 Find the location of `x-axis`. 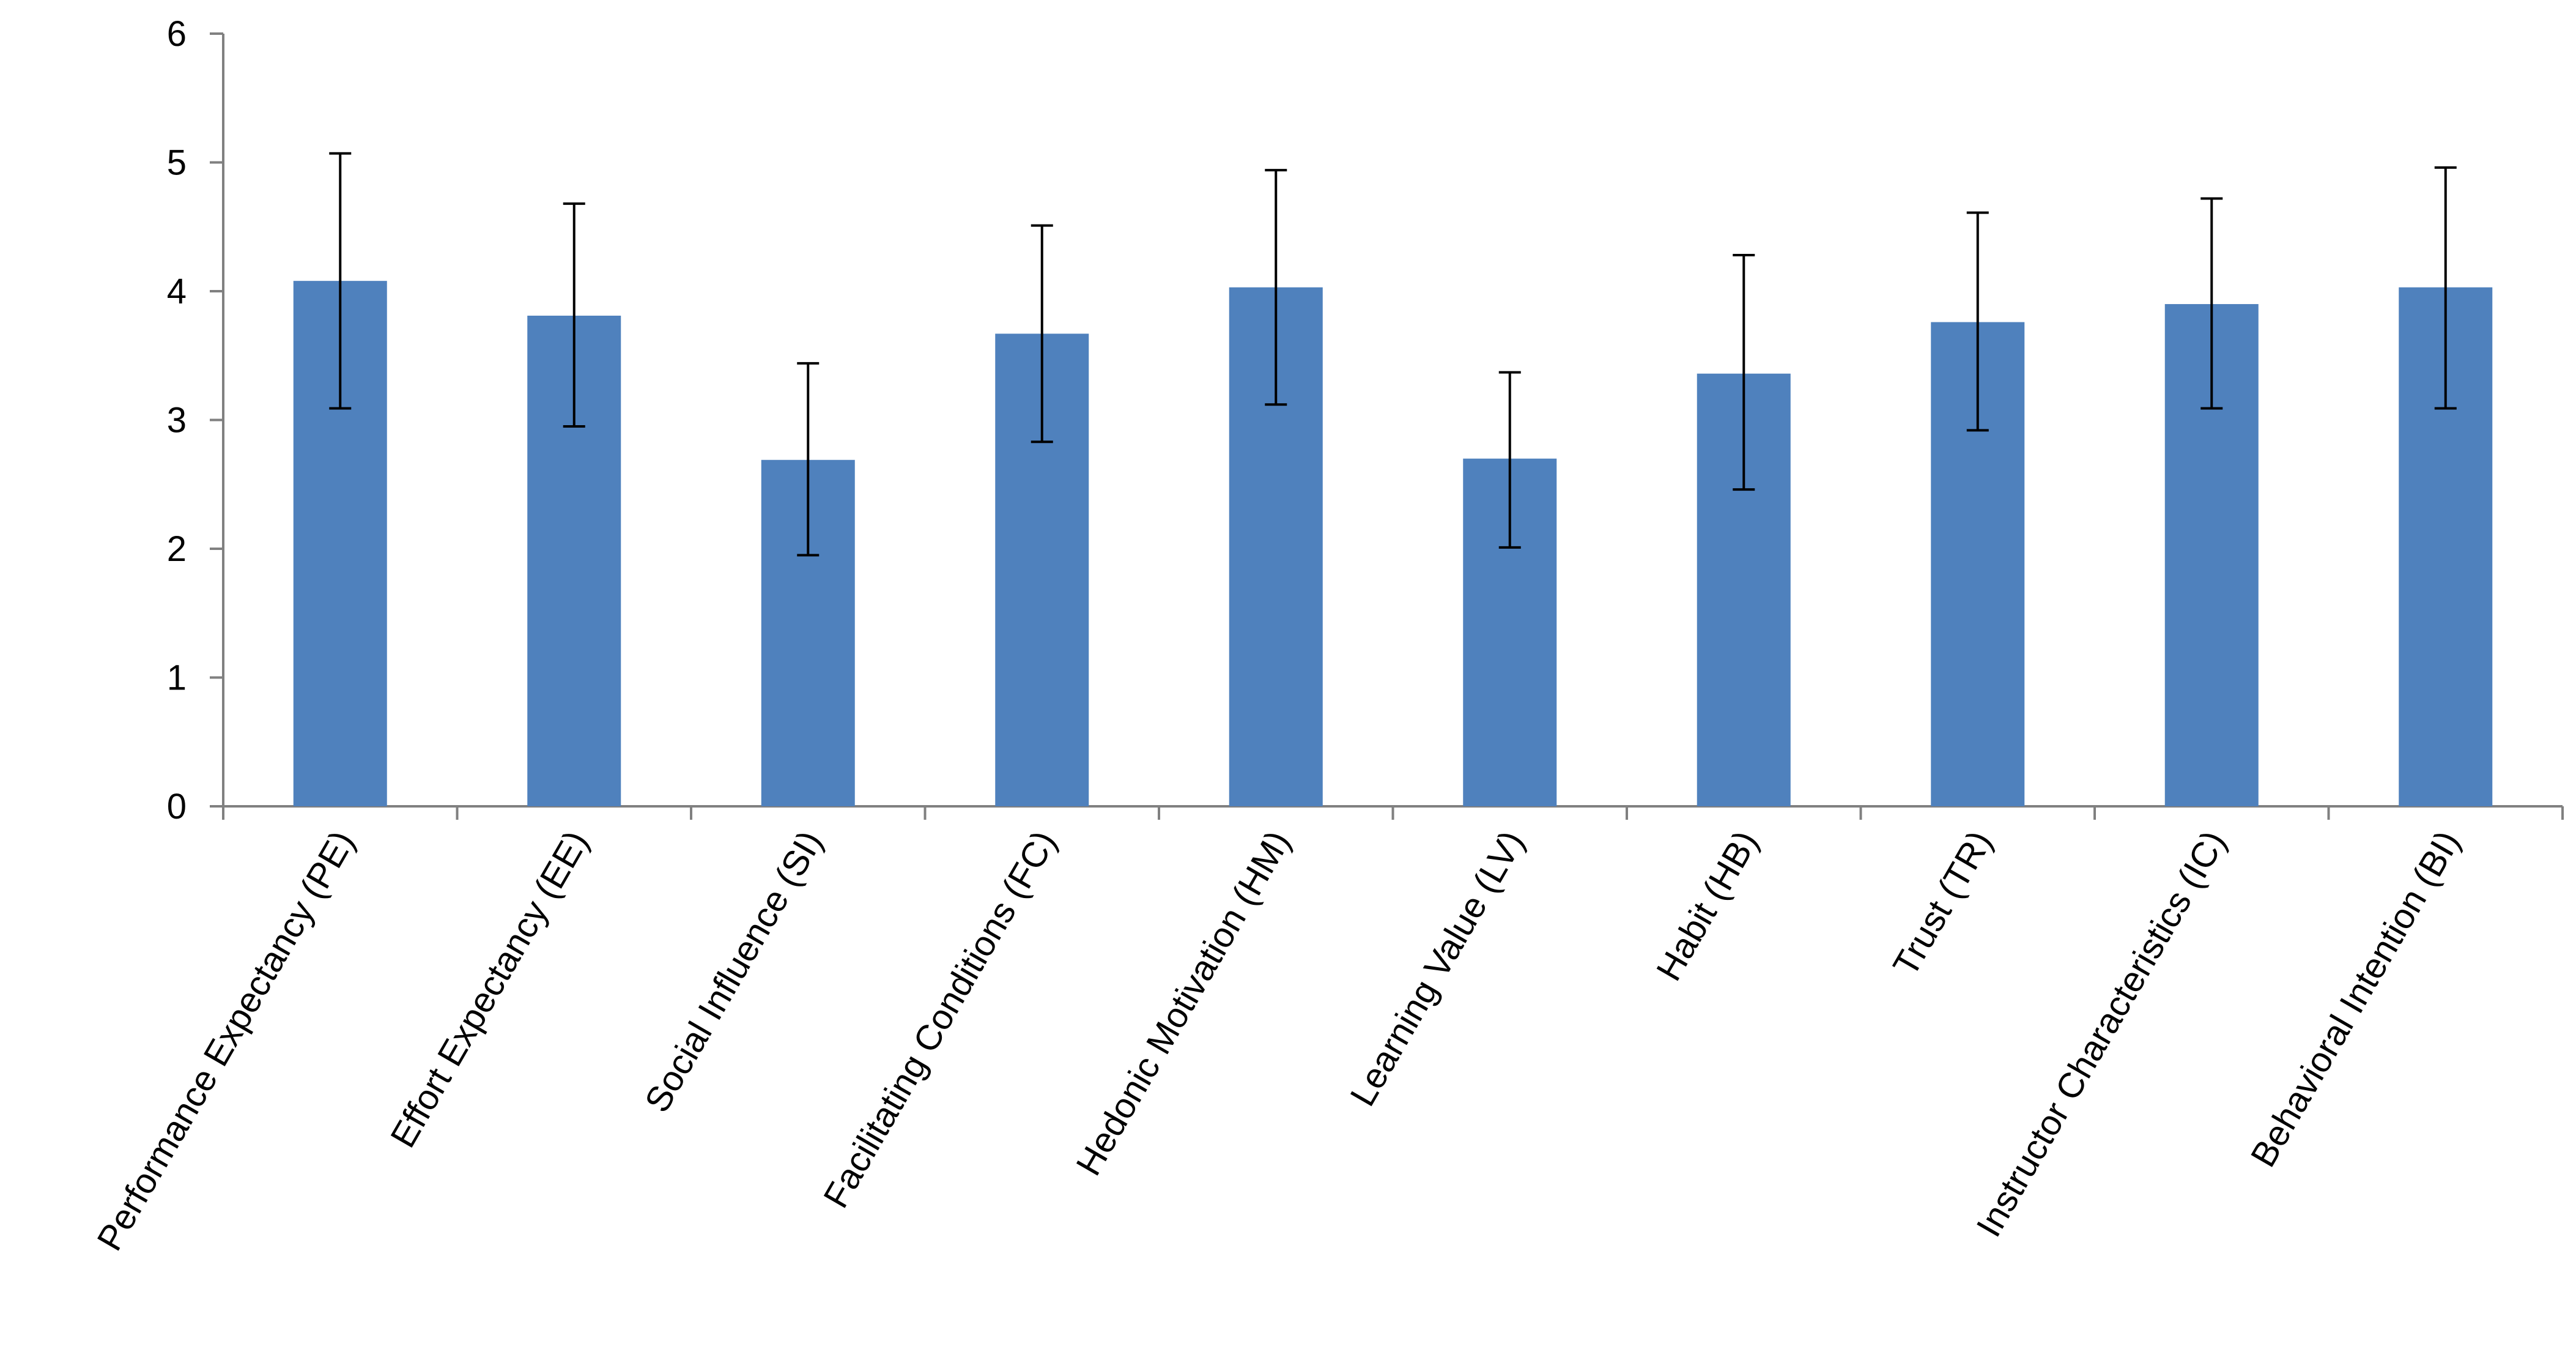

x-axis is located at coordinates (1393, 813).